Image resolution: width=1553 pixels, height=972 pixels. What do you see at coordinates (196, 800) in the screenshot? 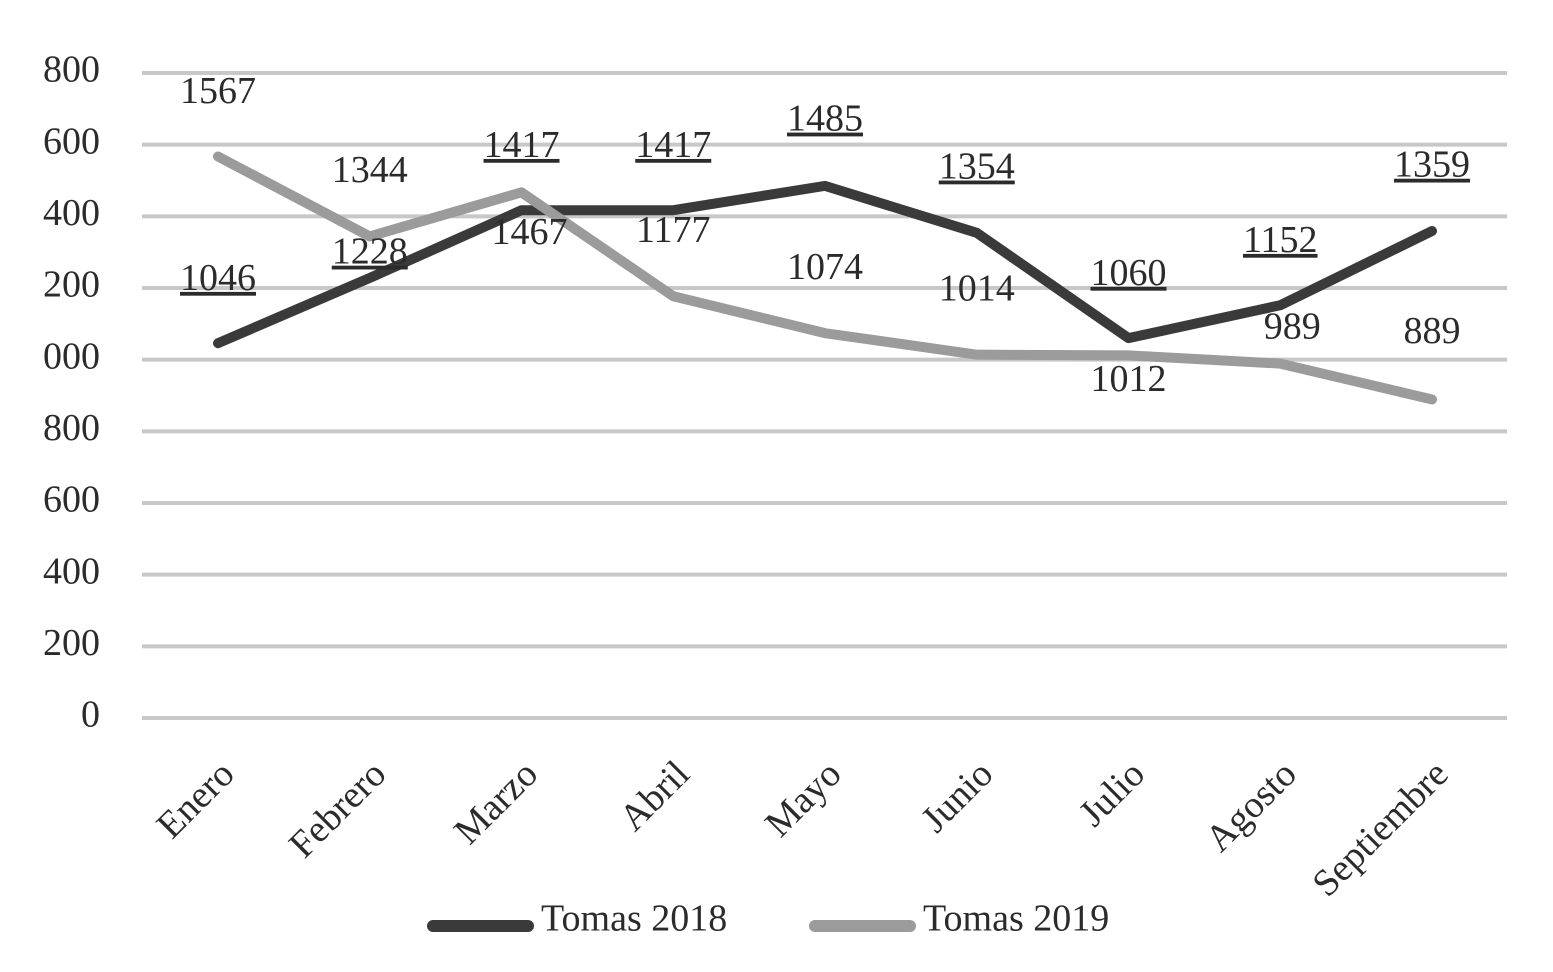
I see `x-tick-label: Enero` at bounding box center [196, 800].